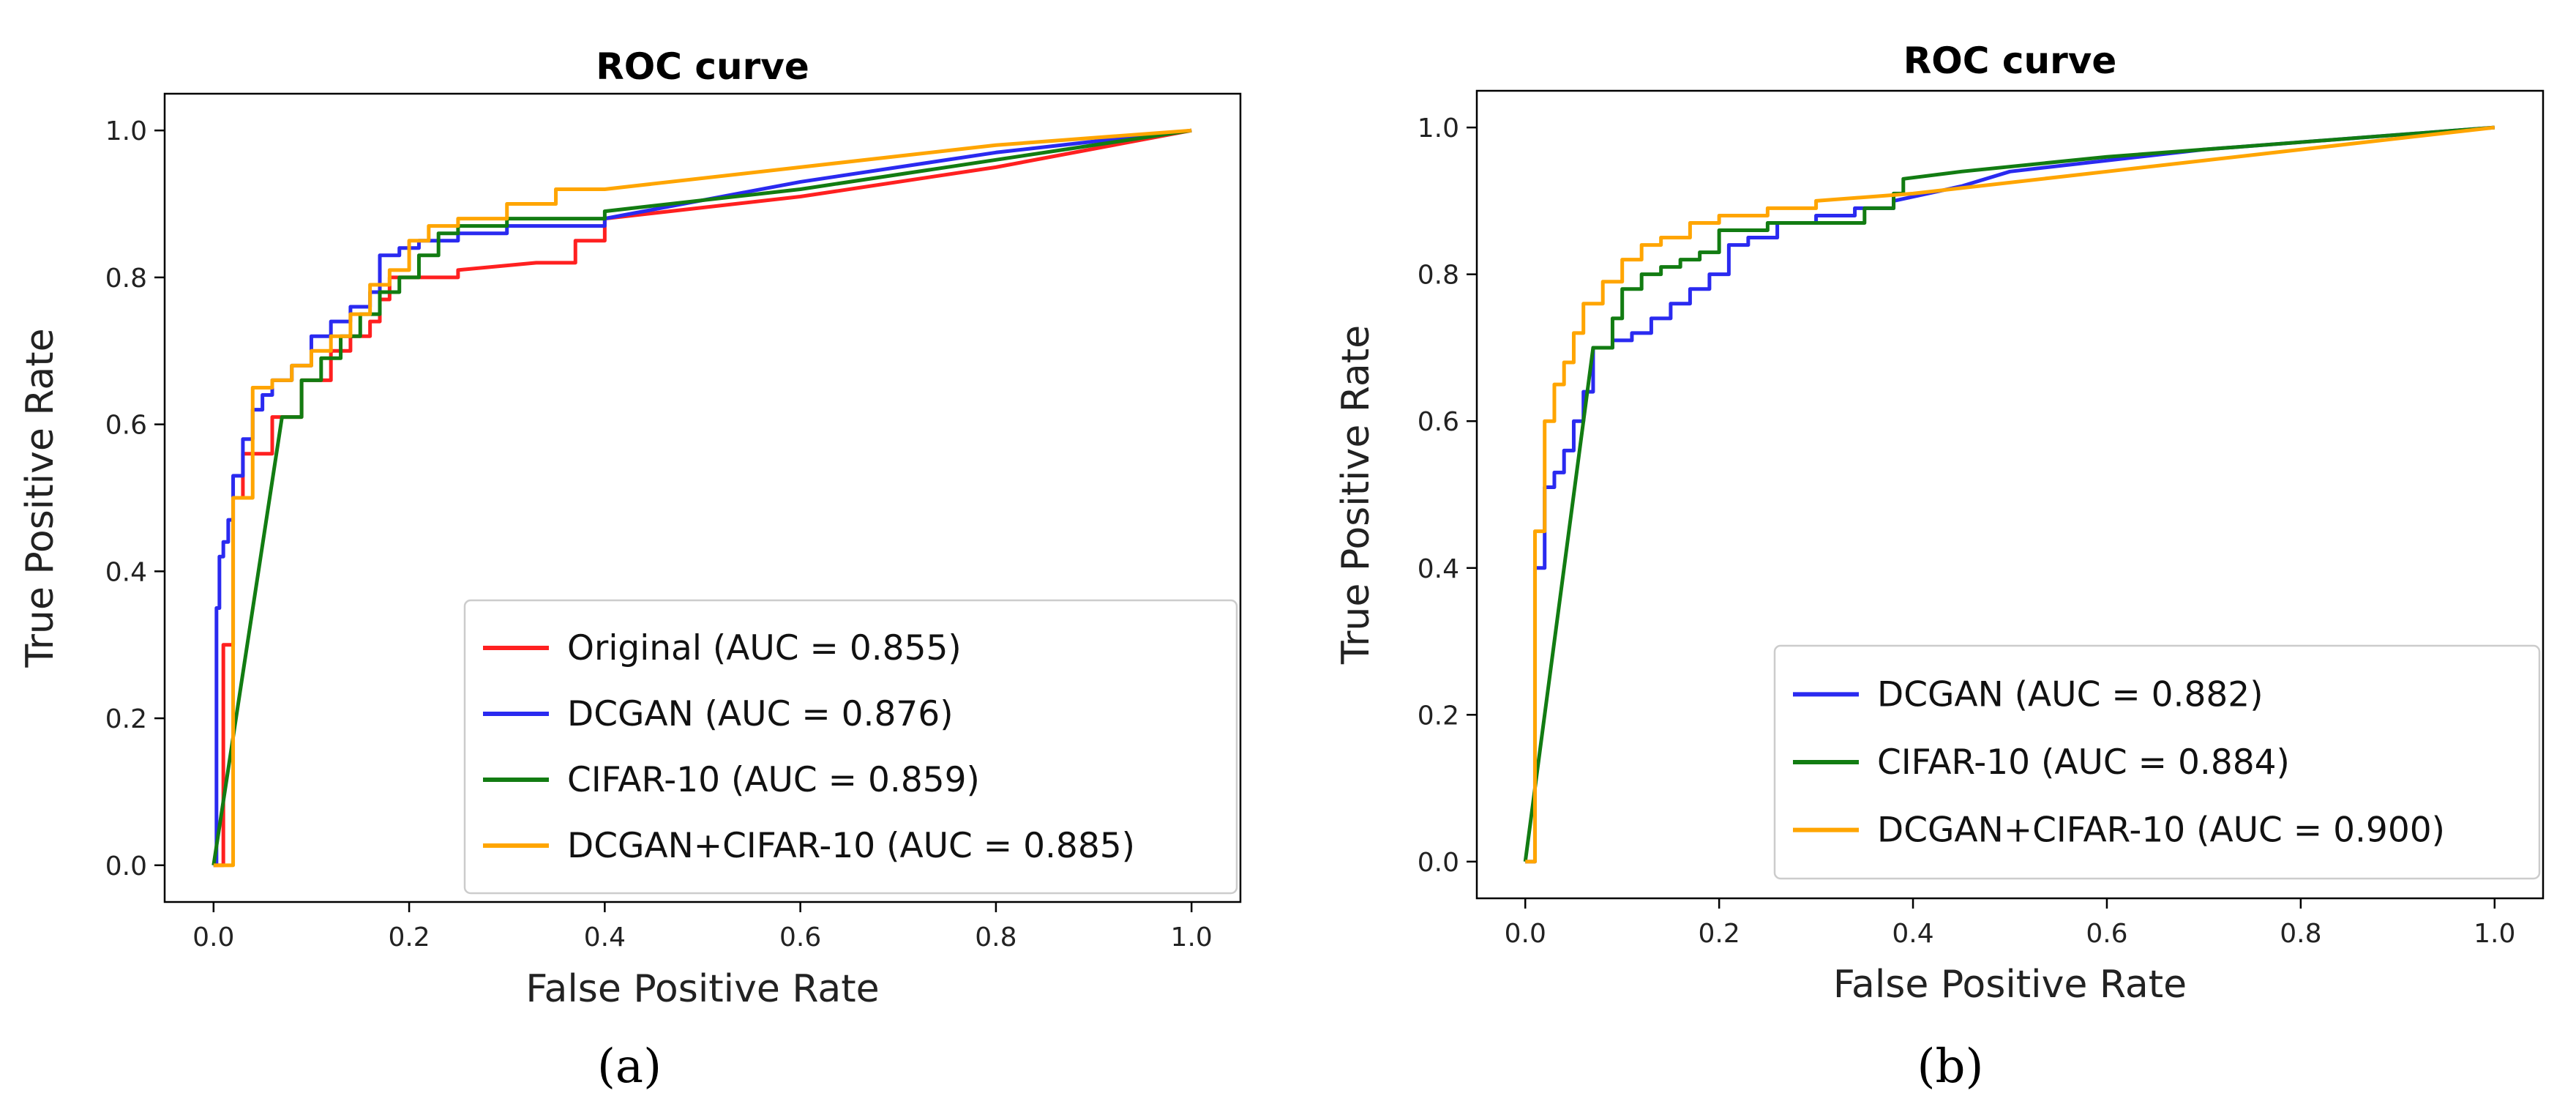 The width and height of the screenshot is (2576, 1096). Describe the element at coordinates (629, 1067) in the screenshot. I see `panel-label: (a)` at that location.